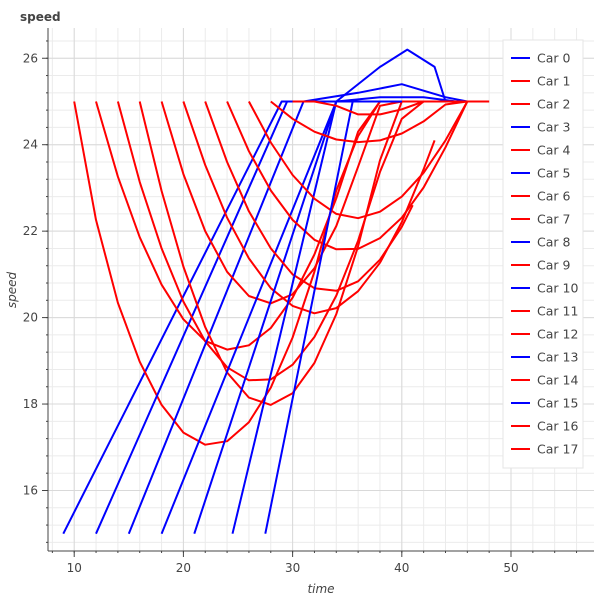  What do you see at coordinates (553, 127) in the screenshot?
I see `legend-label-car-3: Car 3` at bounding box center [553, 127].